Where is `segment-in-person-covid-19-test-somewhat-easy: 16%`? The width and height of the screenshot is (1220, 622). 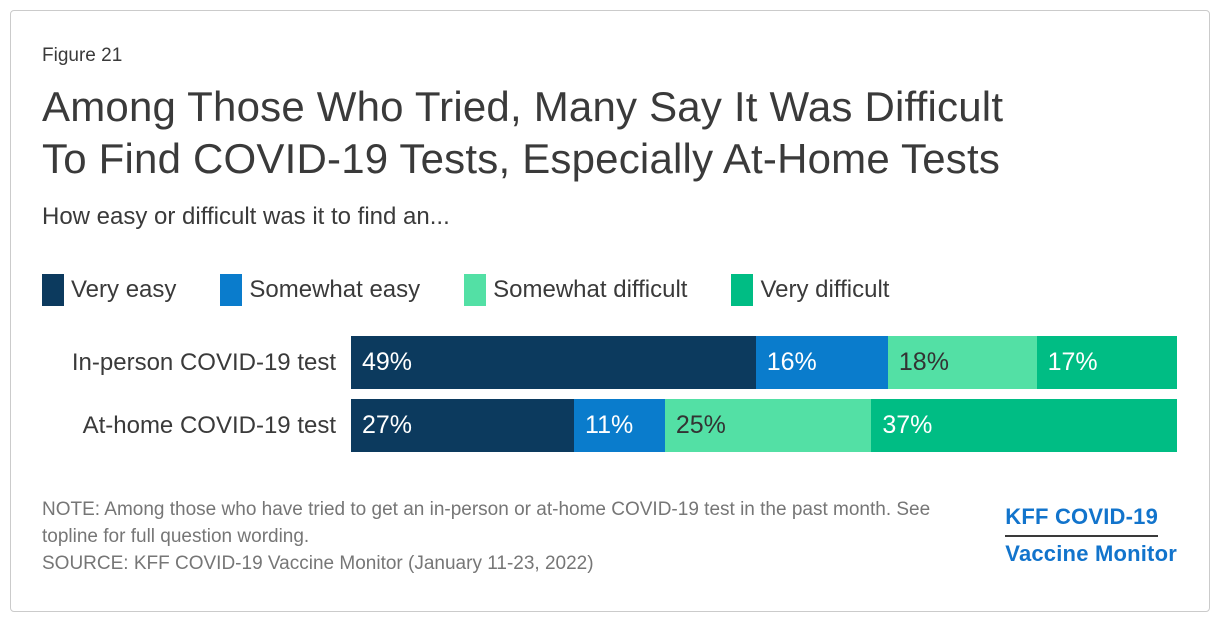
segment-in-person-covid-19-test-somewhat-easy: 16% is located at coordinates (821, 362).